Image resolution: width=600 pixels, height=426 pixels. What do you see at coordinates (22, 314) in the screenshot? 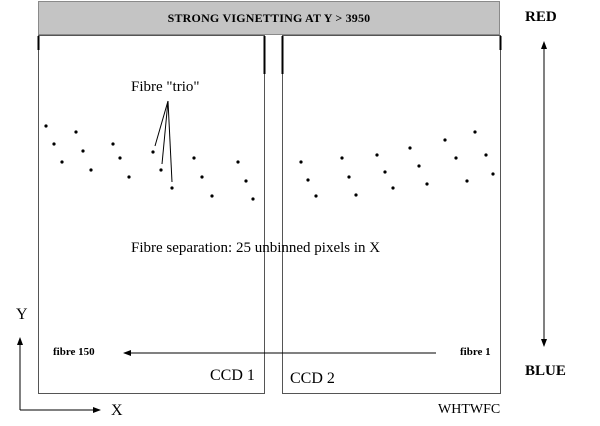
I see `y-axis-label: Y` at bounding box center [22, 314].